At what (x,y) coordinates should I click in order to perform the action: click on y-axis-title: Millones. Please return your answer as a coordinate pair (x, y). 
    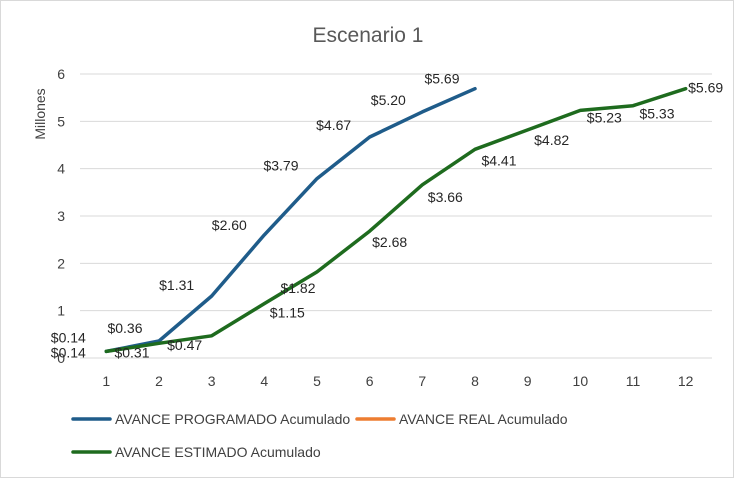
    Looking at the image, I should click on (40, 113).